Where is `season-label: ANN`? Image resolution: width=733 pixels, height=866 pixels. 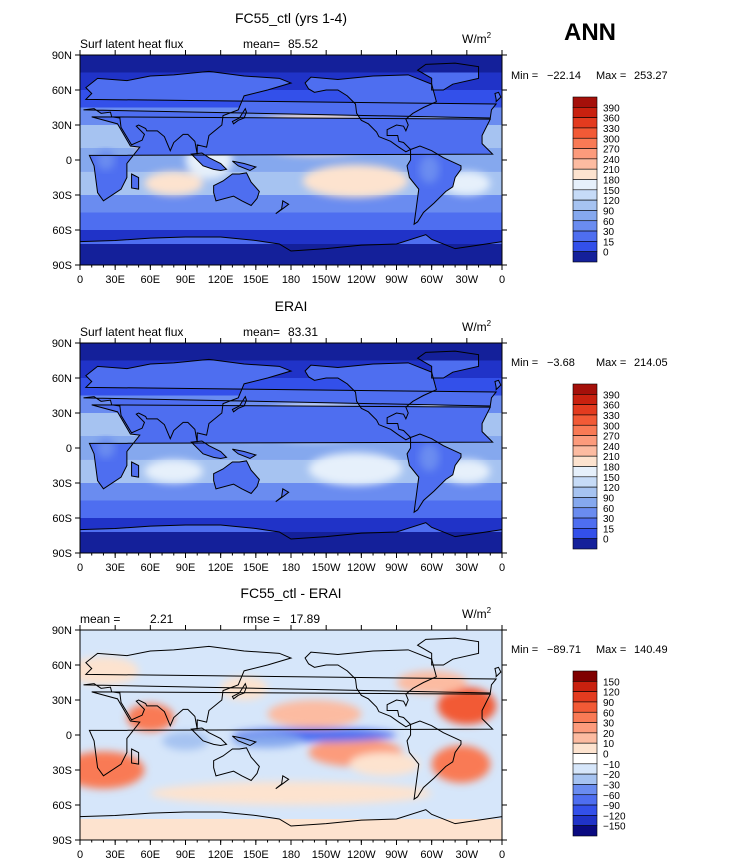
season-label: ANN is located at coordinates (590, 32).